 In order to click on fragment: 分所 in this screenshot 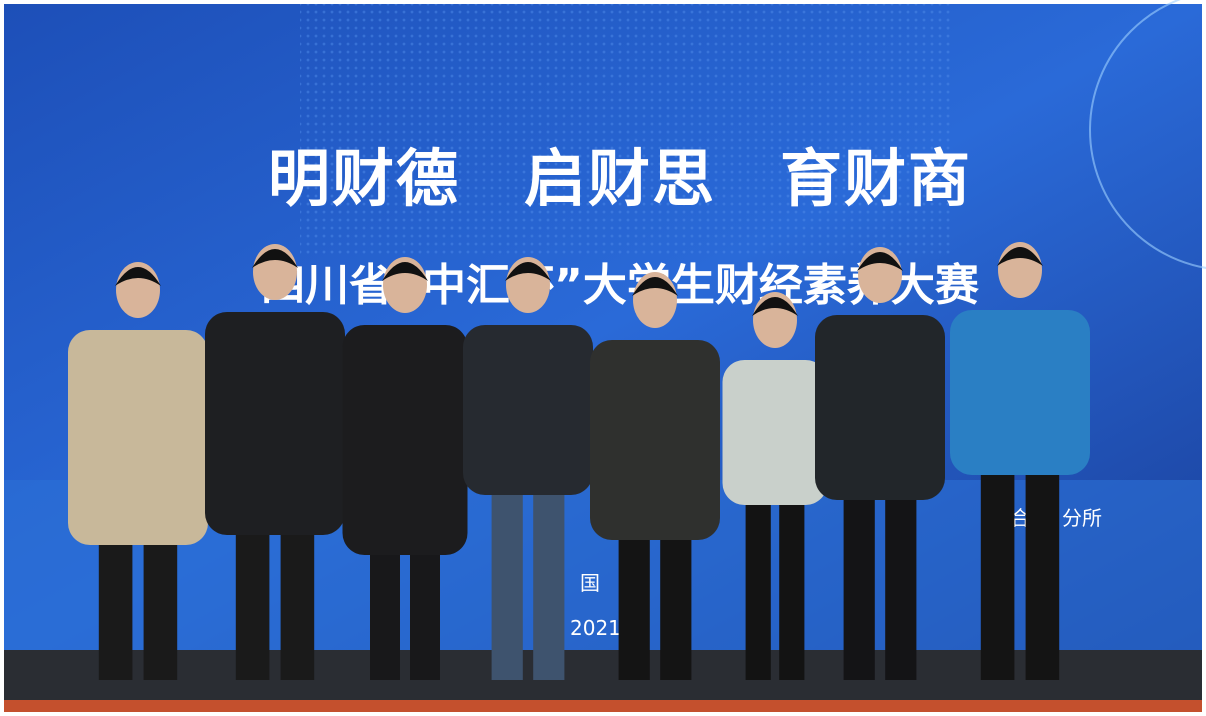, I will do `click(1082, 518)`.